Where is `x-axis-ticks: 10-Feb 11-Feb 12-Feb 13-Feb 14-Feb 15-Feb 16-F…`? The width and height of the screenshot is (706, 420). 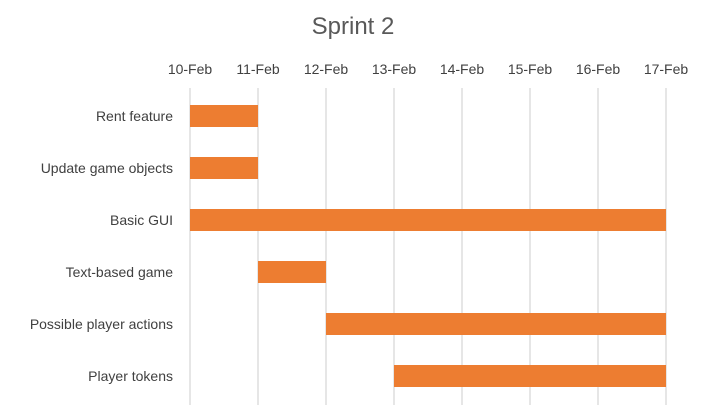 x-axis-ticks: 10-Feb 11-Feb 12-Feb 13-Feb 14-Feb 15-Feb 16-F… is located at coordinates (428, 69).